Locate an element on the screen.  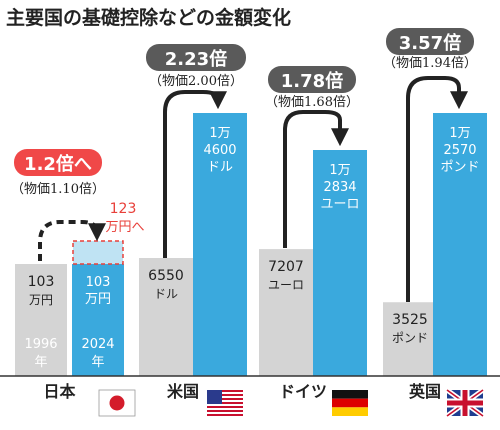
usa-arrow is located at coordinates (195, 174).